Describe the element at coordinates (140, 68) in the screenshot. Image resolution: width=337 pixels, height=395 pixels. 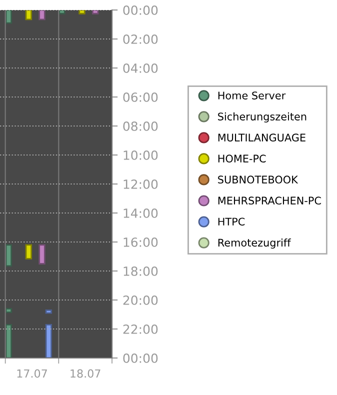
I see `y-tick-label: 04:00` at that location.